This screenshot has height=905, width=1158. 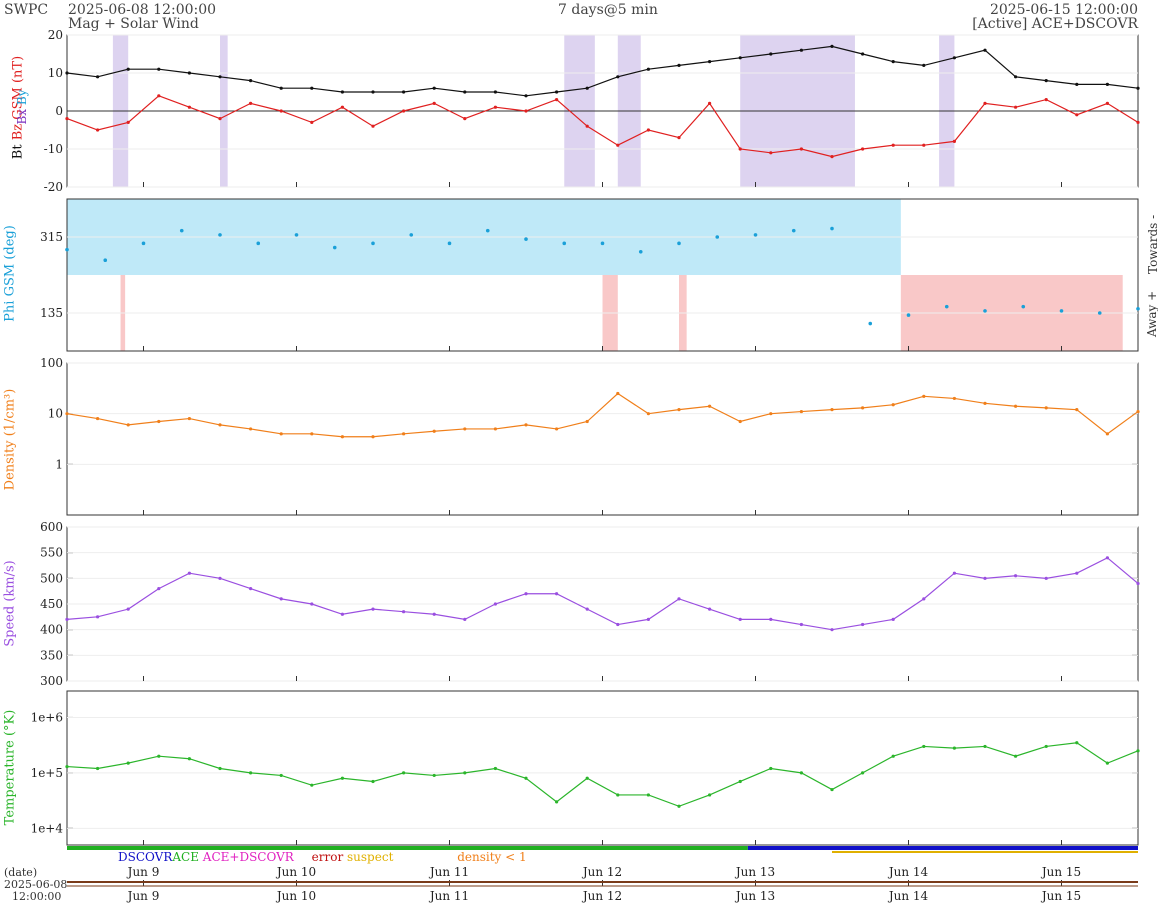 I want to click on y-tick-label: 300, so click(x=51, y=681).